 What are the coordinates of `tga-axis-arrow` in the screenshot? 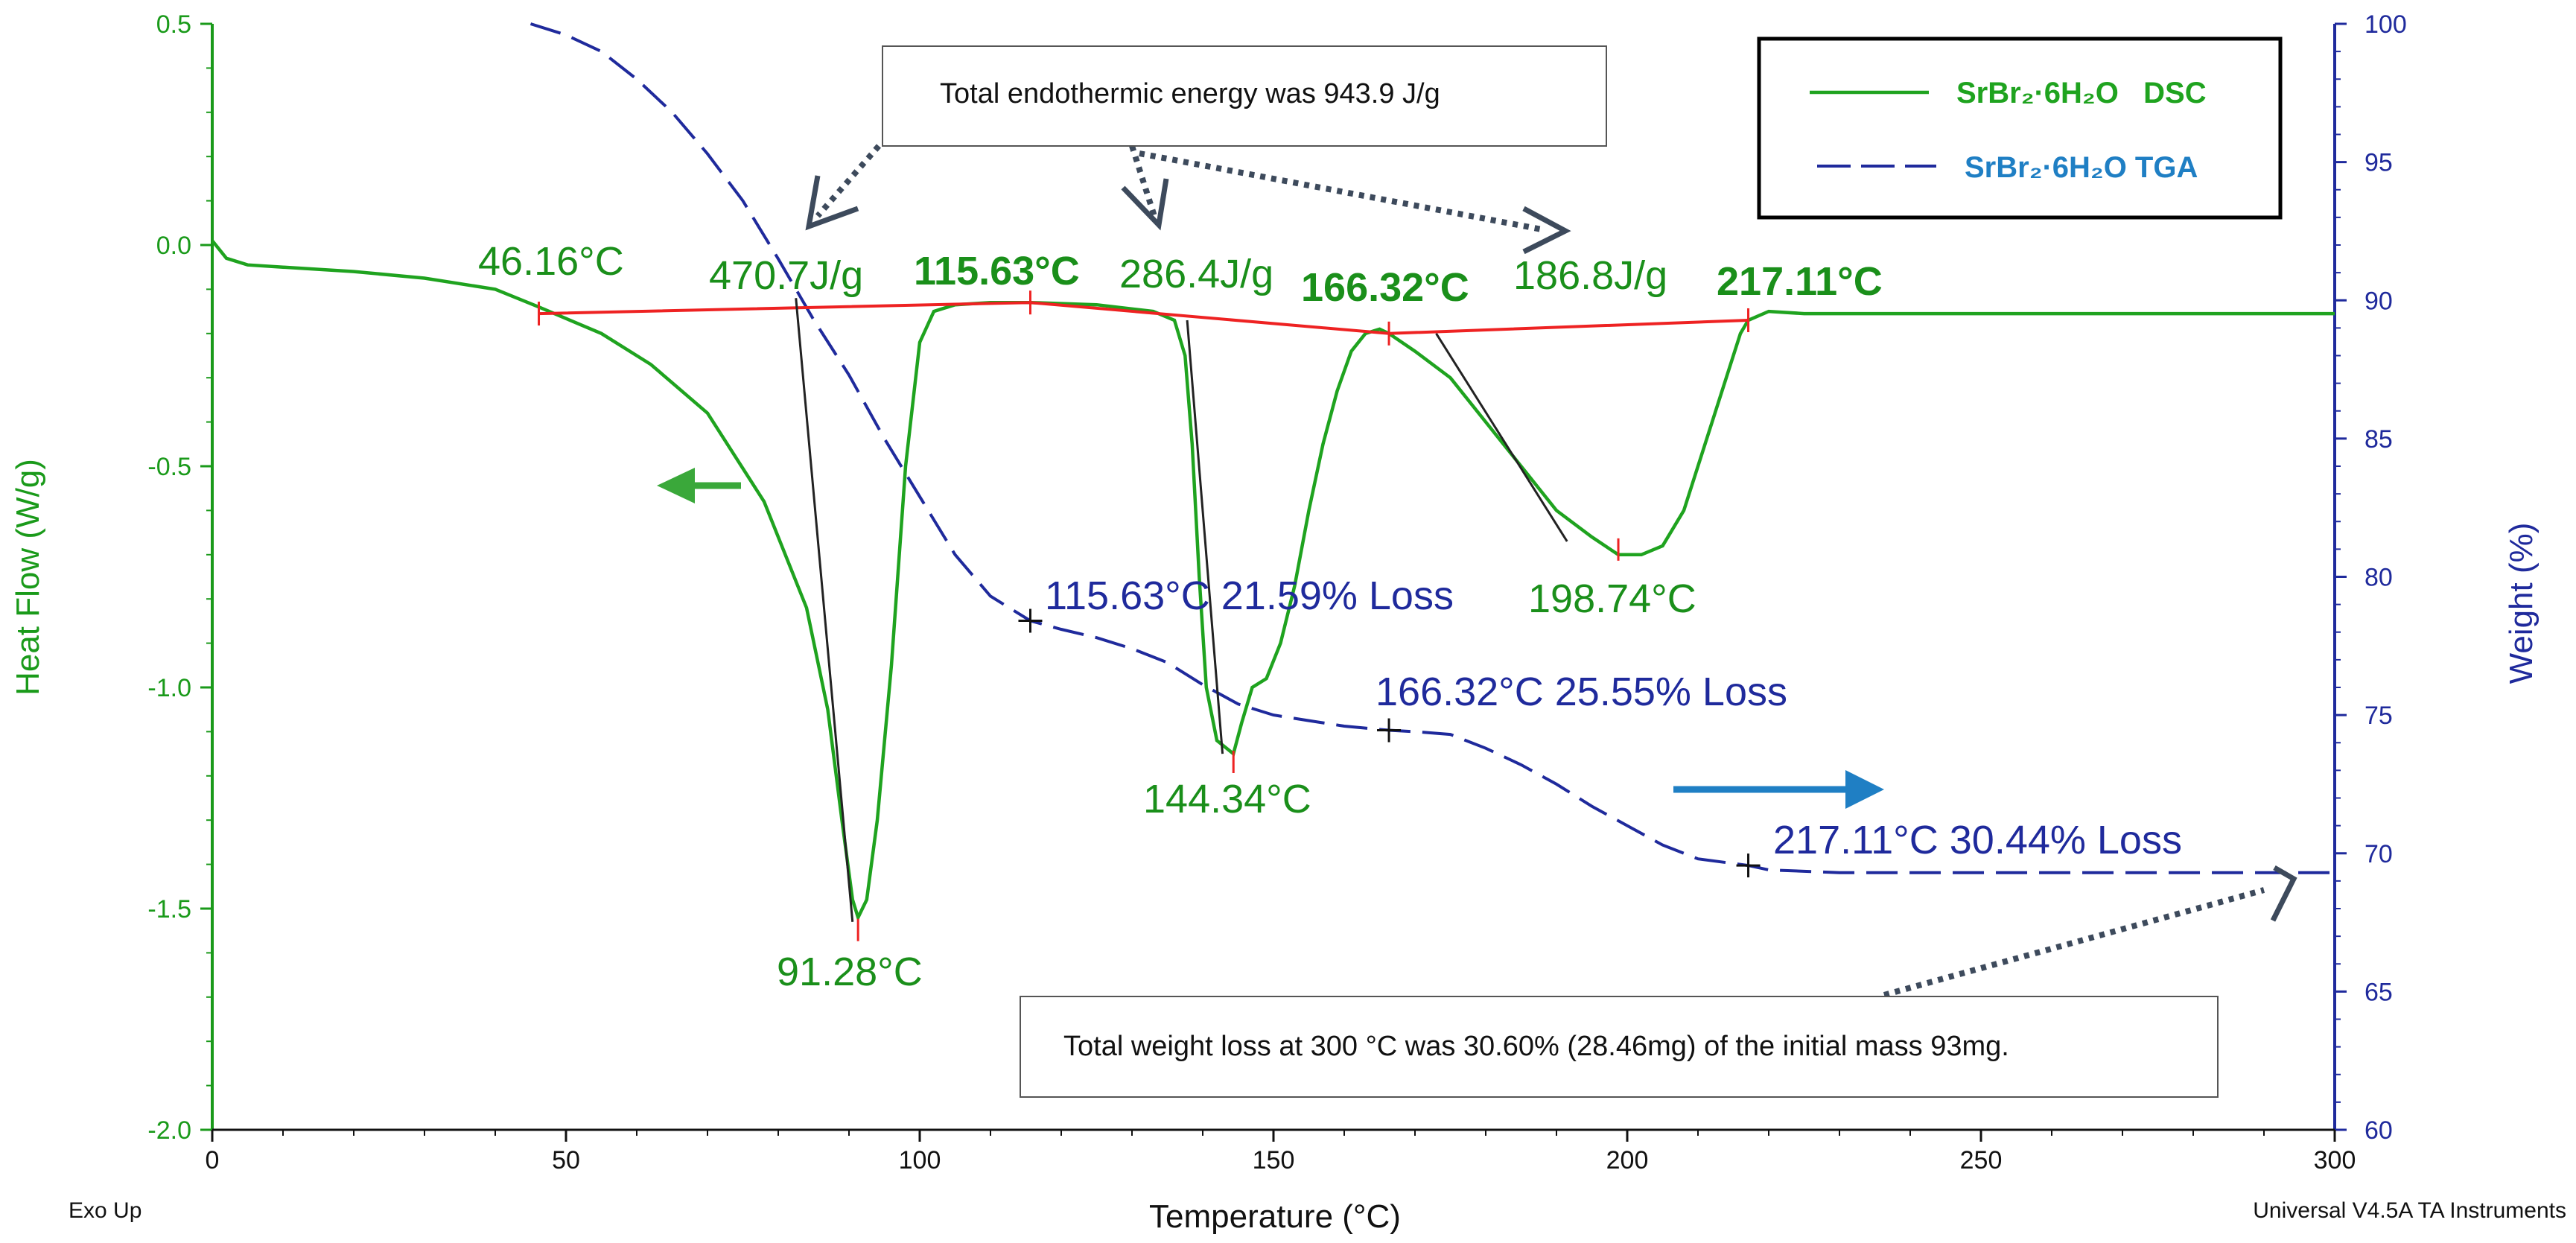 It's located at (1778, 789).